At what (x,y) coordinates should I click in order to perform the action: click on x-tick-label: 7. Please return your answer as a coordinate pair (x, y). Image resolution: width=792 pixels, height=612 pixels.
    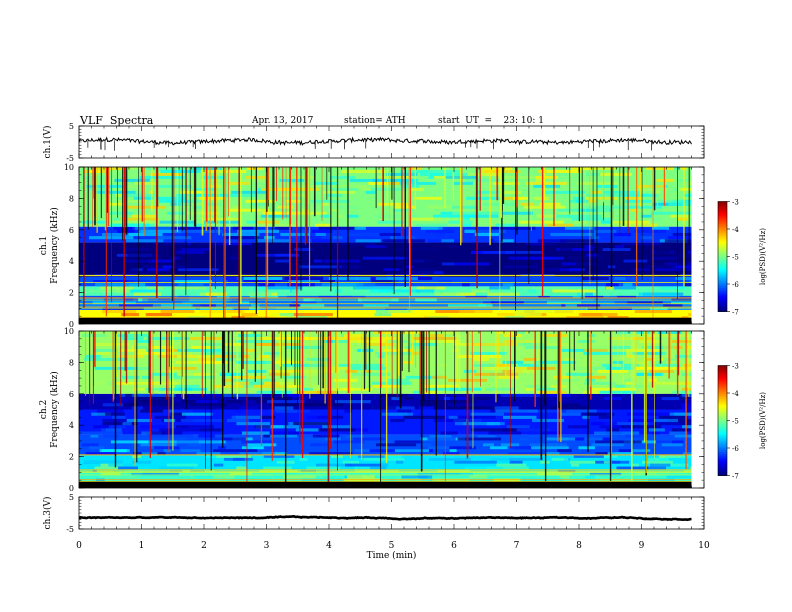
    Looking at the image, I should click on (517, 546).